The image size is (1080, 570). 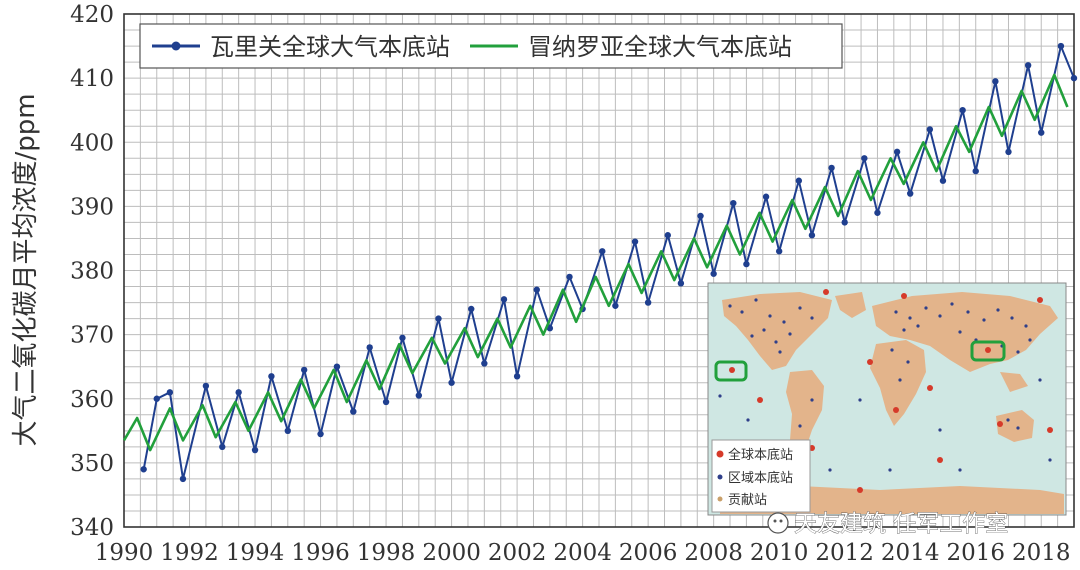 I want to click on legend-label-maunaloa: 冒纳罗亚全球大气本底站, so click(x=660, y=47).